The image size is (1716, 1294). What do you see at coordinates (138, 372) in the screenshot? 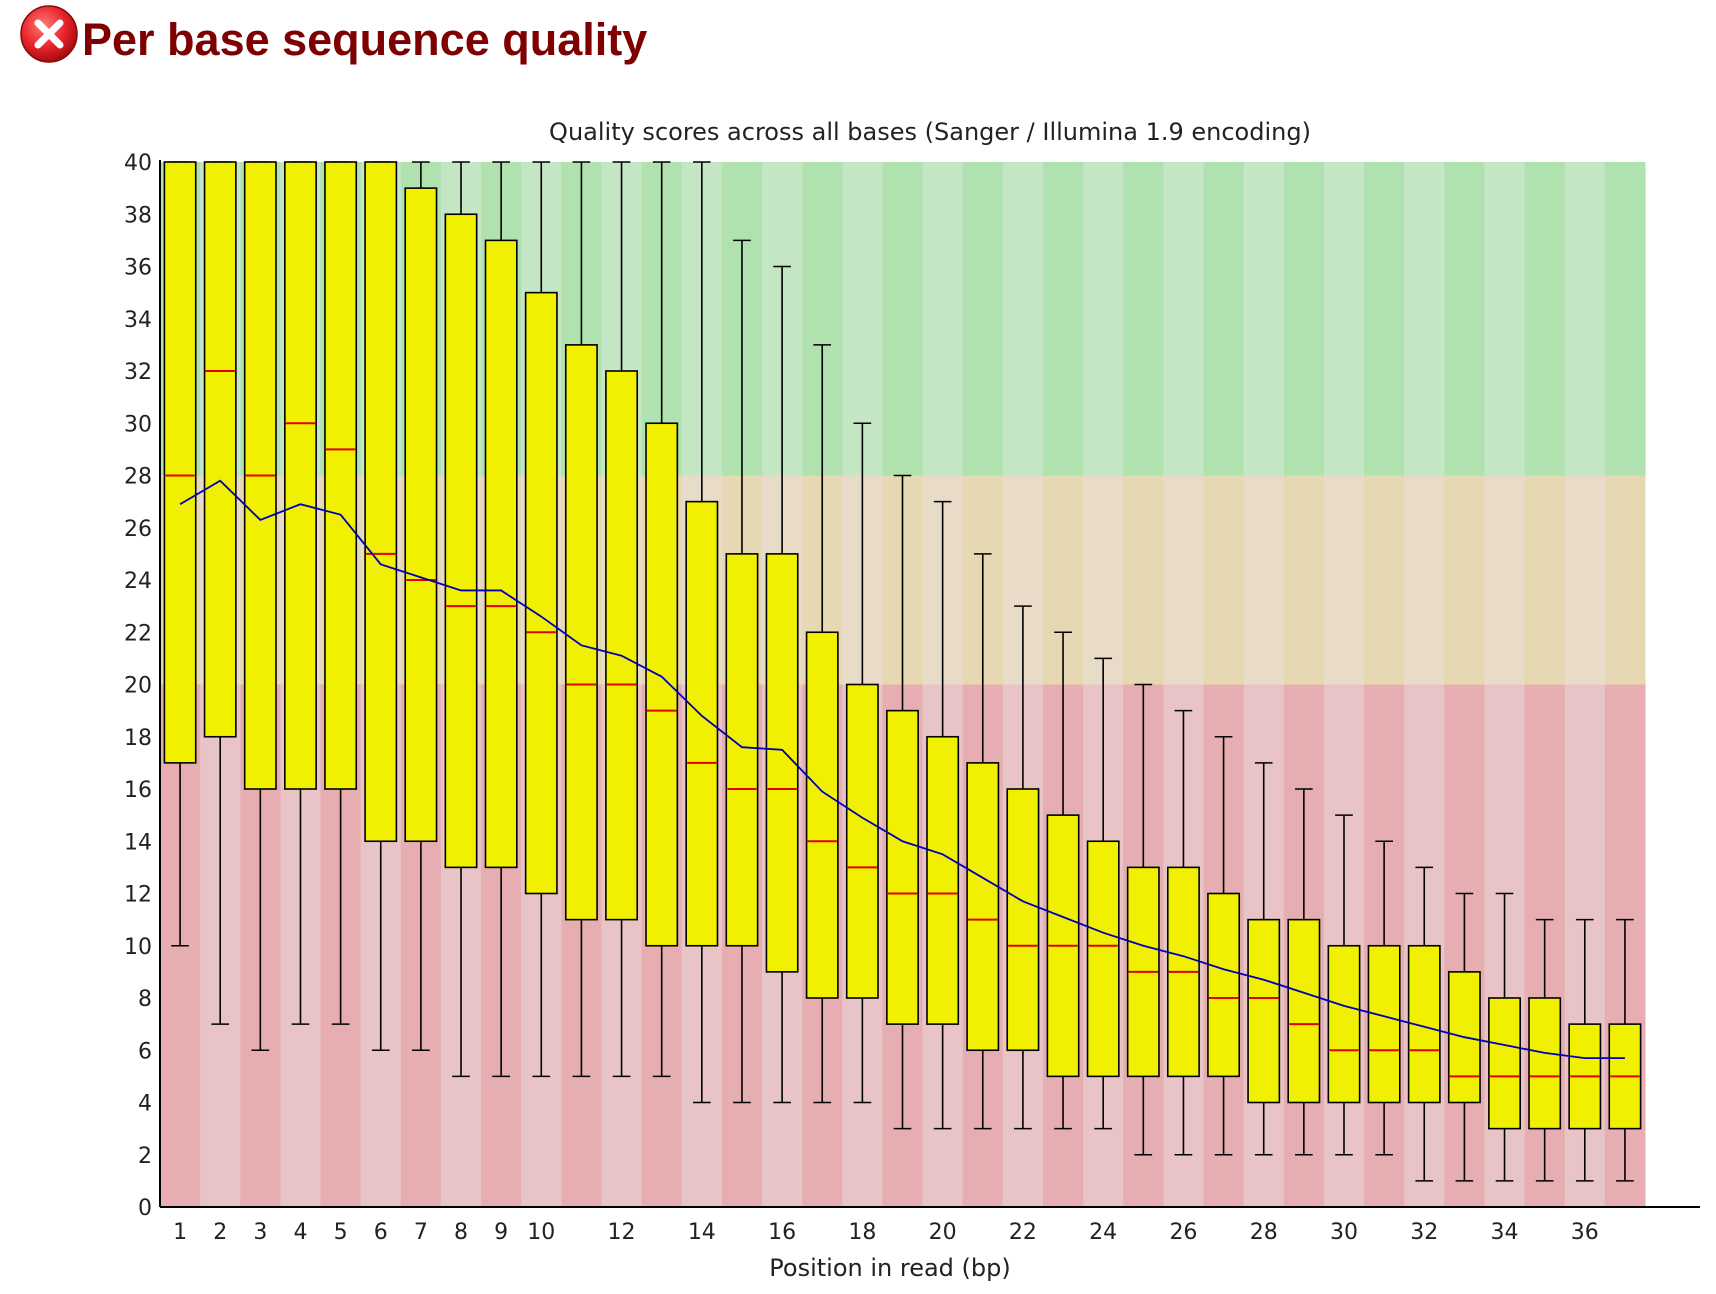
I see `y-tick-label-32: 32` at bounding box center [138, 372].